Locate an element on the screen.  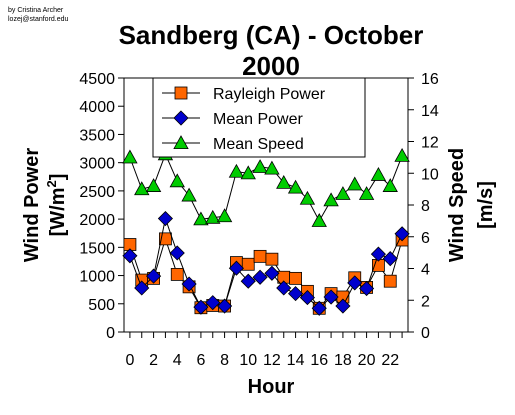
x-tick-label: 14 is located at coordinates (296, 360).